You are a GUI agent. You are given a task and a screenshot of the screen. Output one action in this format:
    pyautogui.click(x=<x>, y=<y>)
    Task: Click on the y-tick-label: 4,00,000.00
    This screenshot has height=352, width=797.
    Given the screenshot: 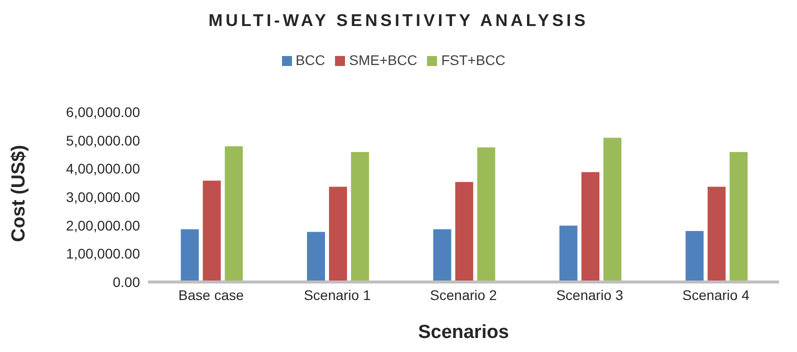 What is the action you would take?
    pyautogui.click(x=103, y=168)
    